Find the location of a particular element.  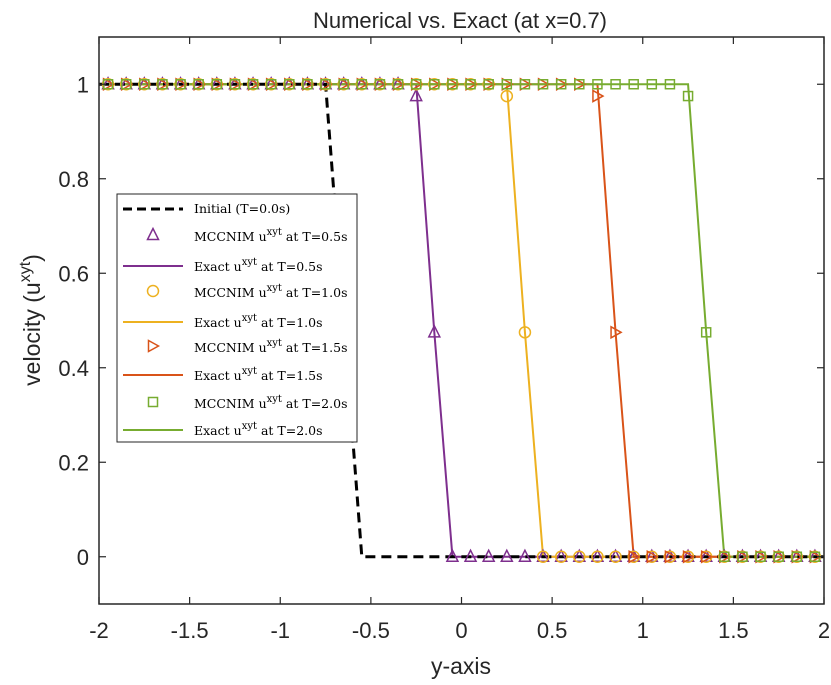

y-axis-label-close: ) is located at coordinates (32, 258).